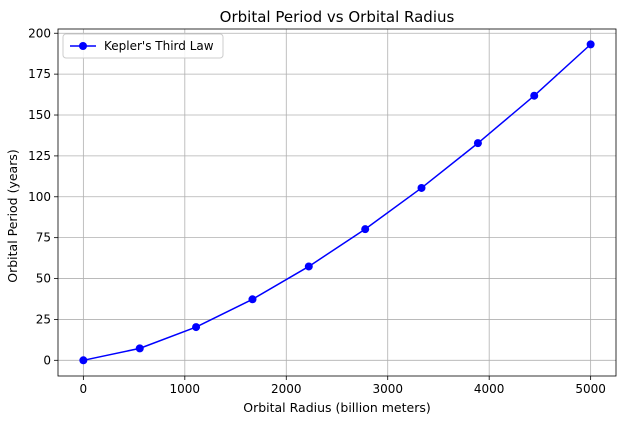 This screenshot has width=624, height=423. What do you see at coordinates (39, 74) in the screenshot?
I see `y-tick-label: 175` at bounding box center [39, 74].